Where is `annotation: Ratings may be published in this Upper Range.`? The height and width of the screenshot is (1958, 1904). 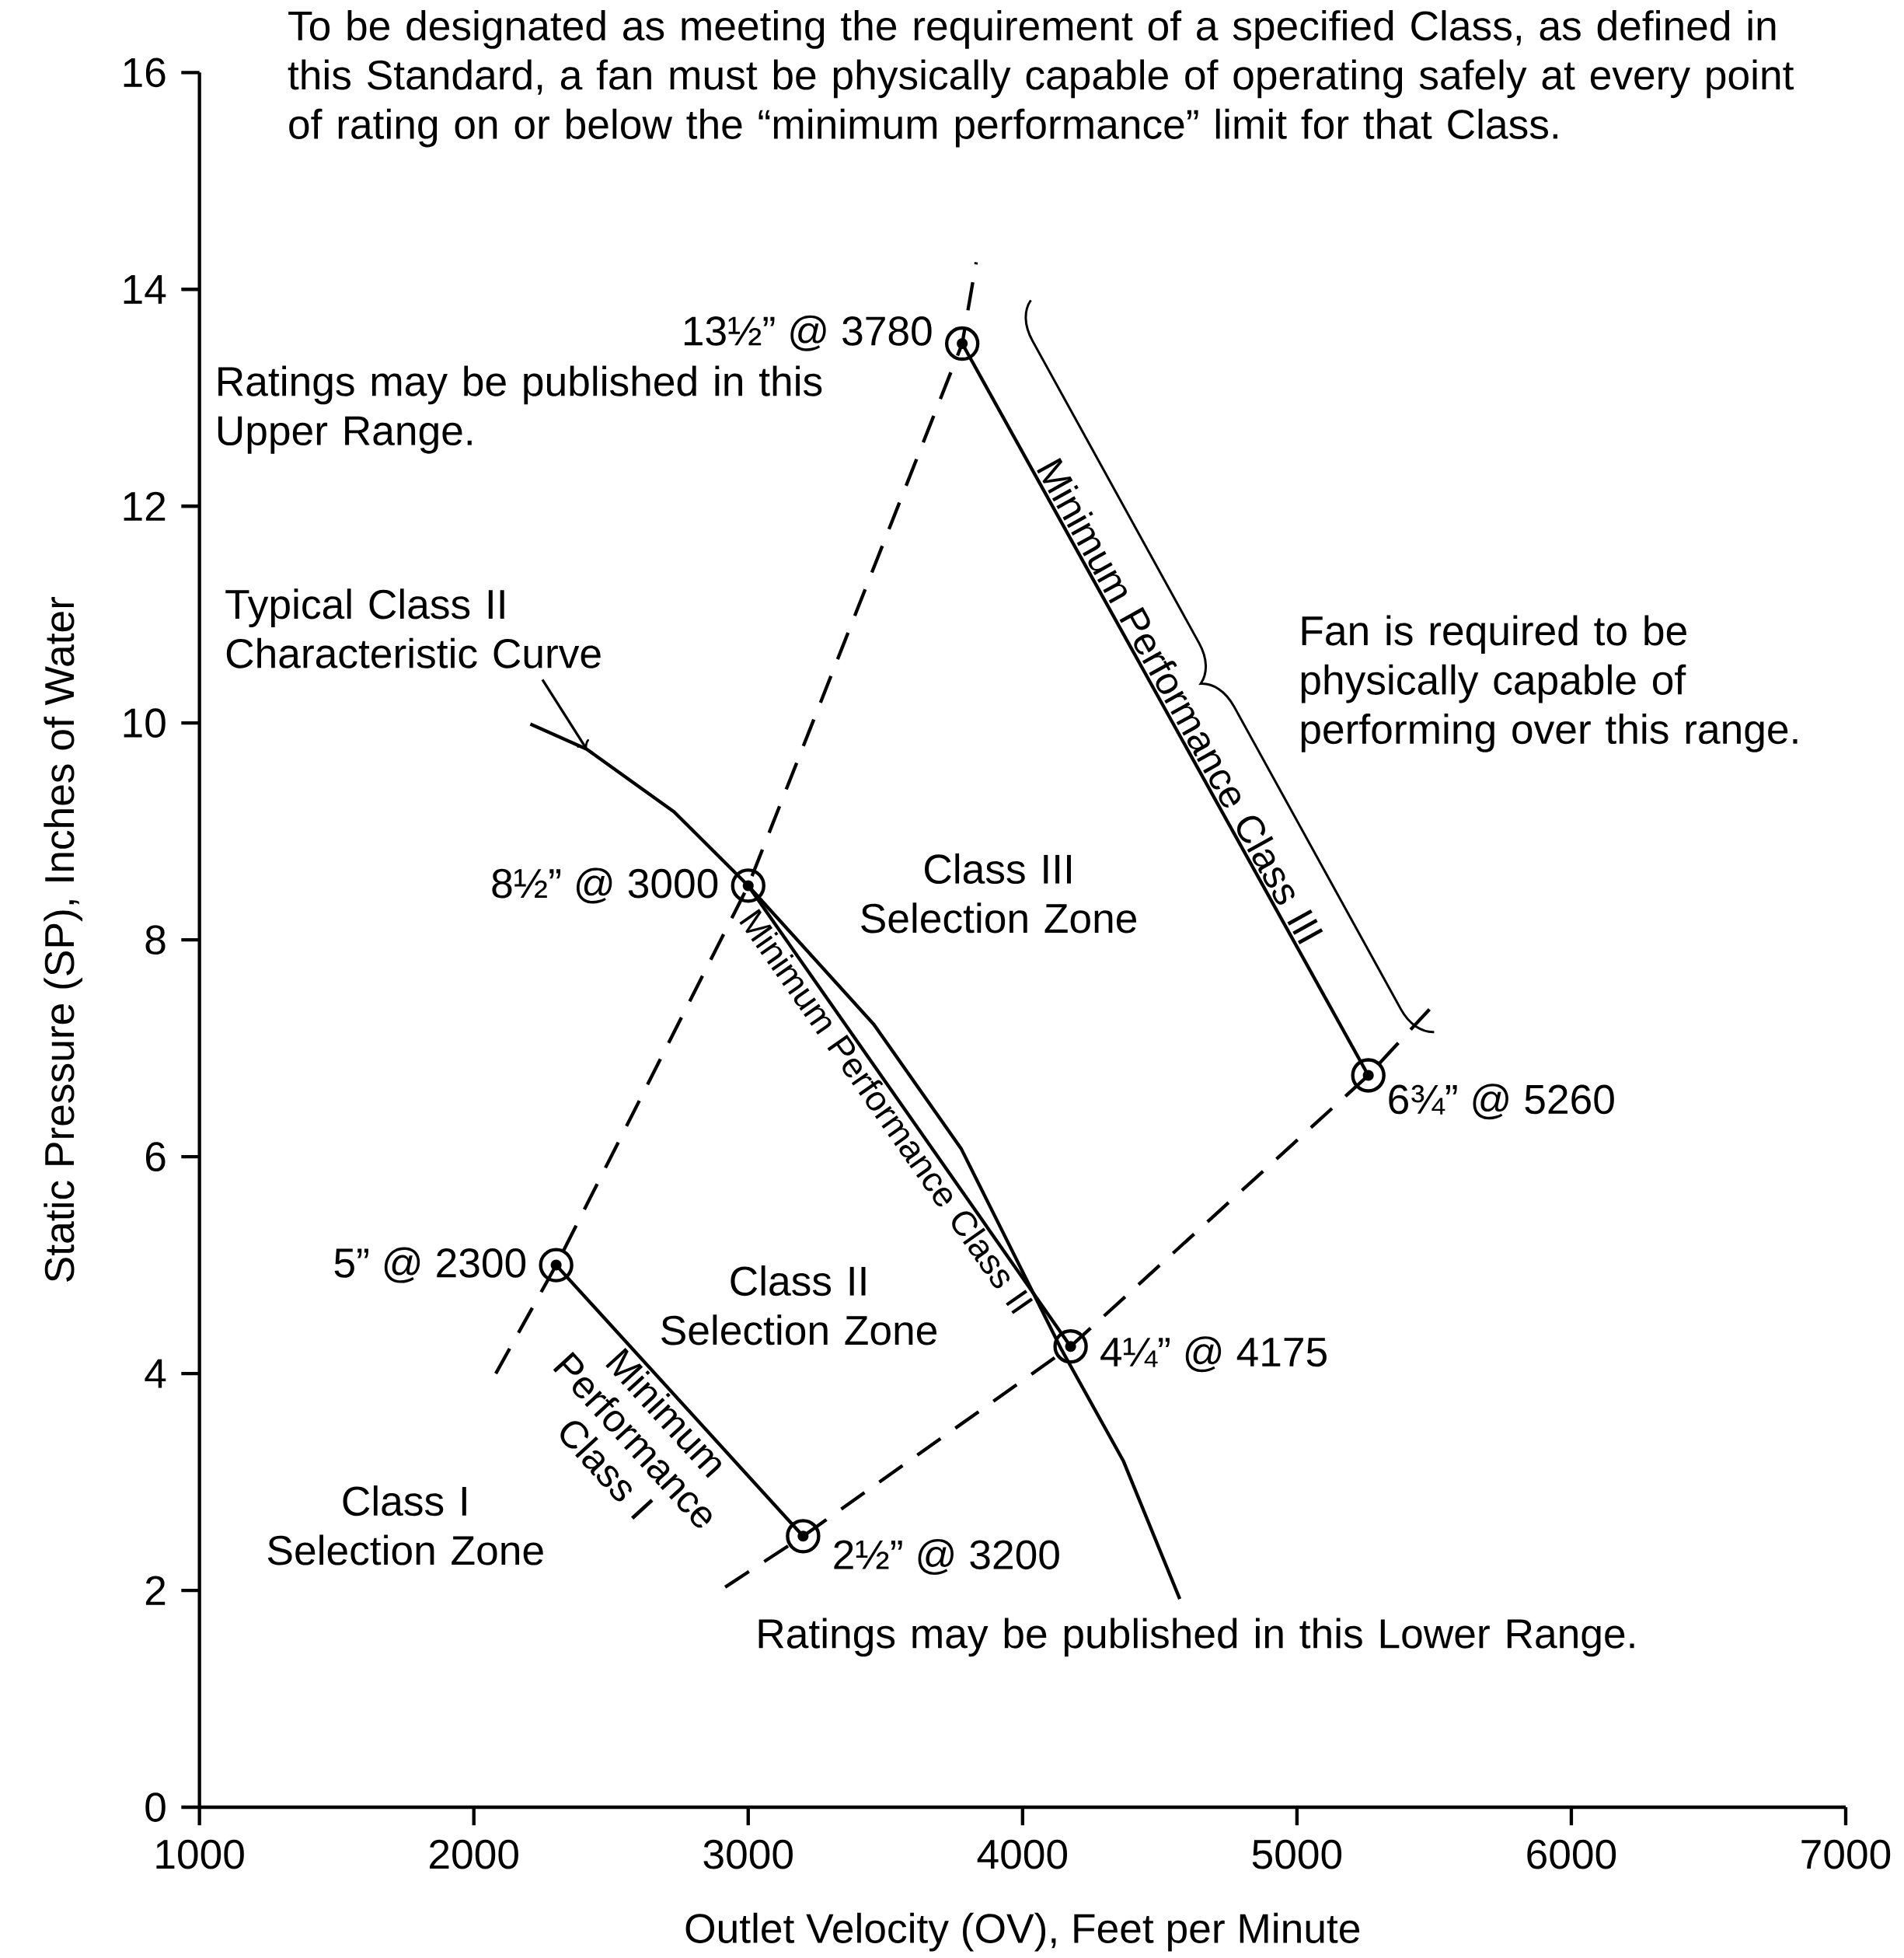 annotation: Ratings may be published in this Upper Range. is located at coordinates (520, 409).